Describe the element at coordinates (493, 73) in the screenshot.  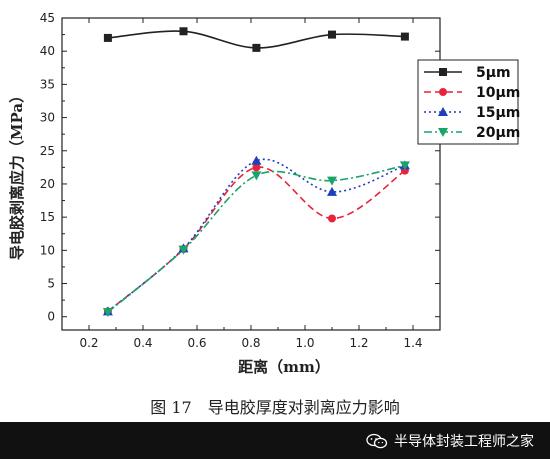
I see `legend-label-0: 5μm` at that location.